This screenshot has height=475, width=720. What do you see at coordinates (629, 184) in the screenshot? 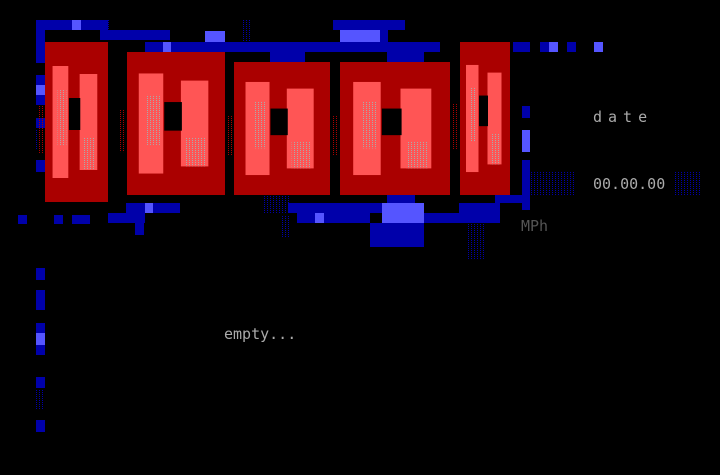
I see `date-value: 00.00.00` at bounding box center [629, 184].